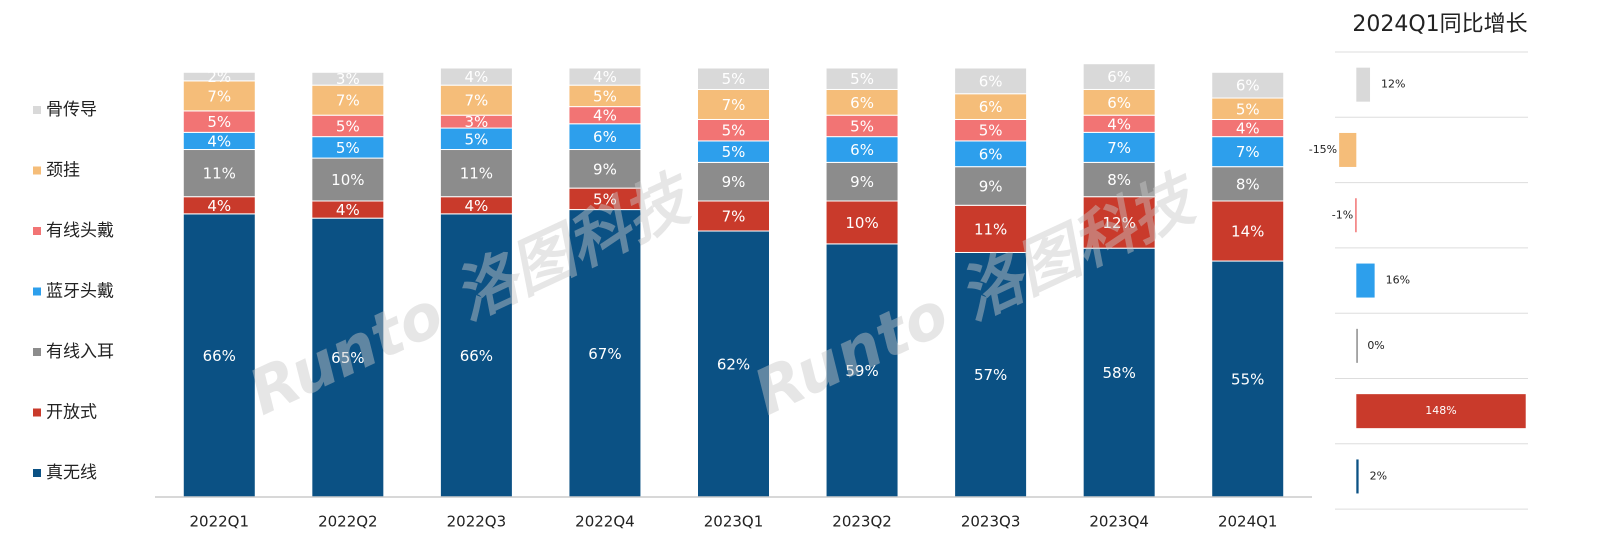 This screenshot has width=1624, height=556. Describe the element at coordinates (990, 375) in the screenshot. I see `data-label: 57%` at that location.